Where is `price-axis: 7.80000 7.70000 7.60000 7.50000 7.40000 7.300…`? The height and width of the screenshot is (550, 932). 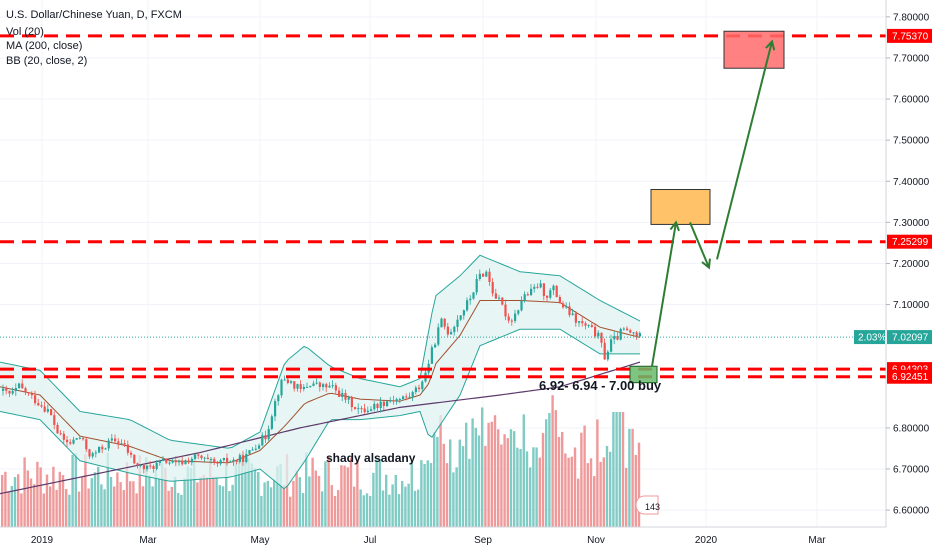
price-axis: 7.80000 7.70000 7.60000 7.50000 7.40000 7.300… is located at coordinates (908, 264).